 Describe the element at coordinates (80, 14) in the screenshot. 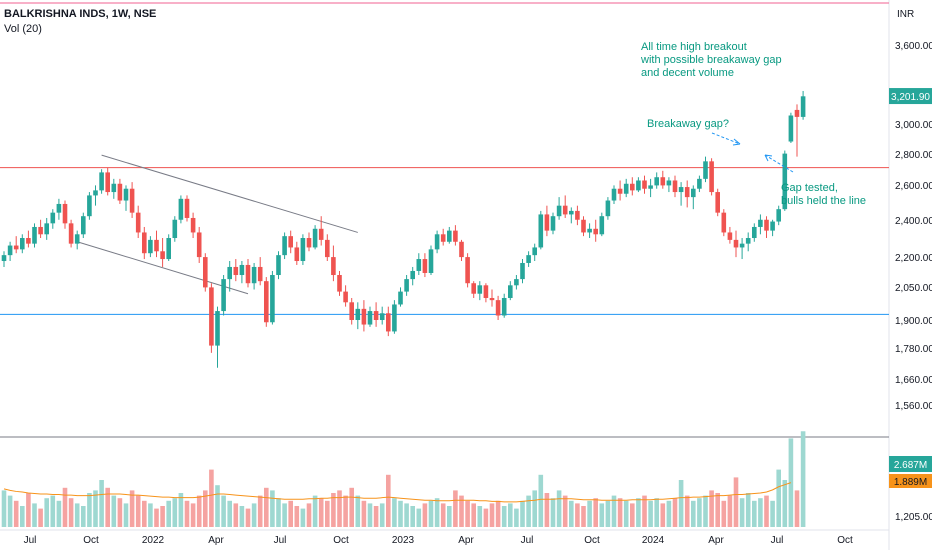

I see `symbol-title: BALKRISHNA INDS, 1W, NSE` at that location.